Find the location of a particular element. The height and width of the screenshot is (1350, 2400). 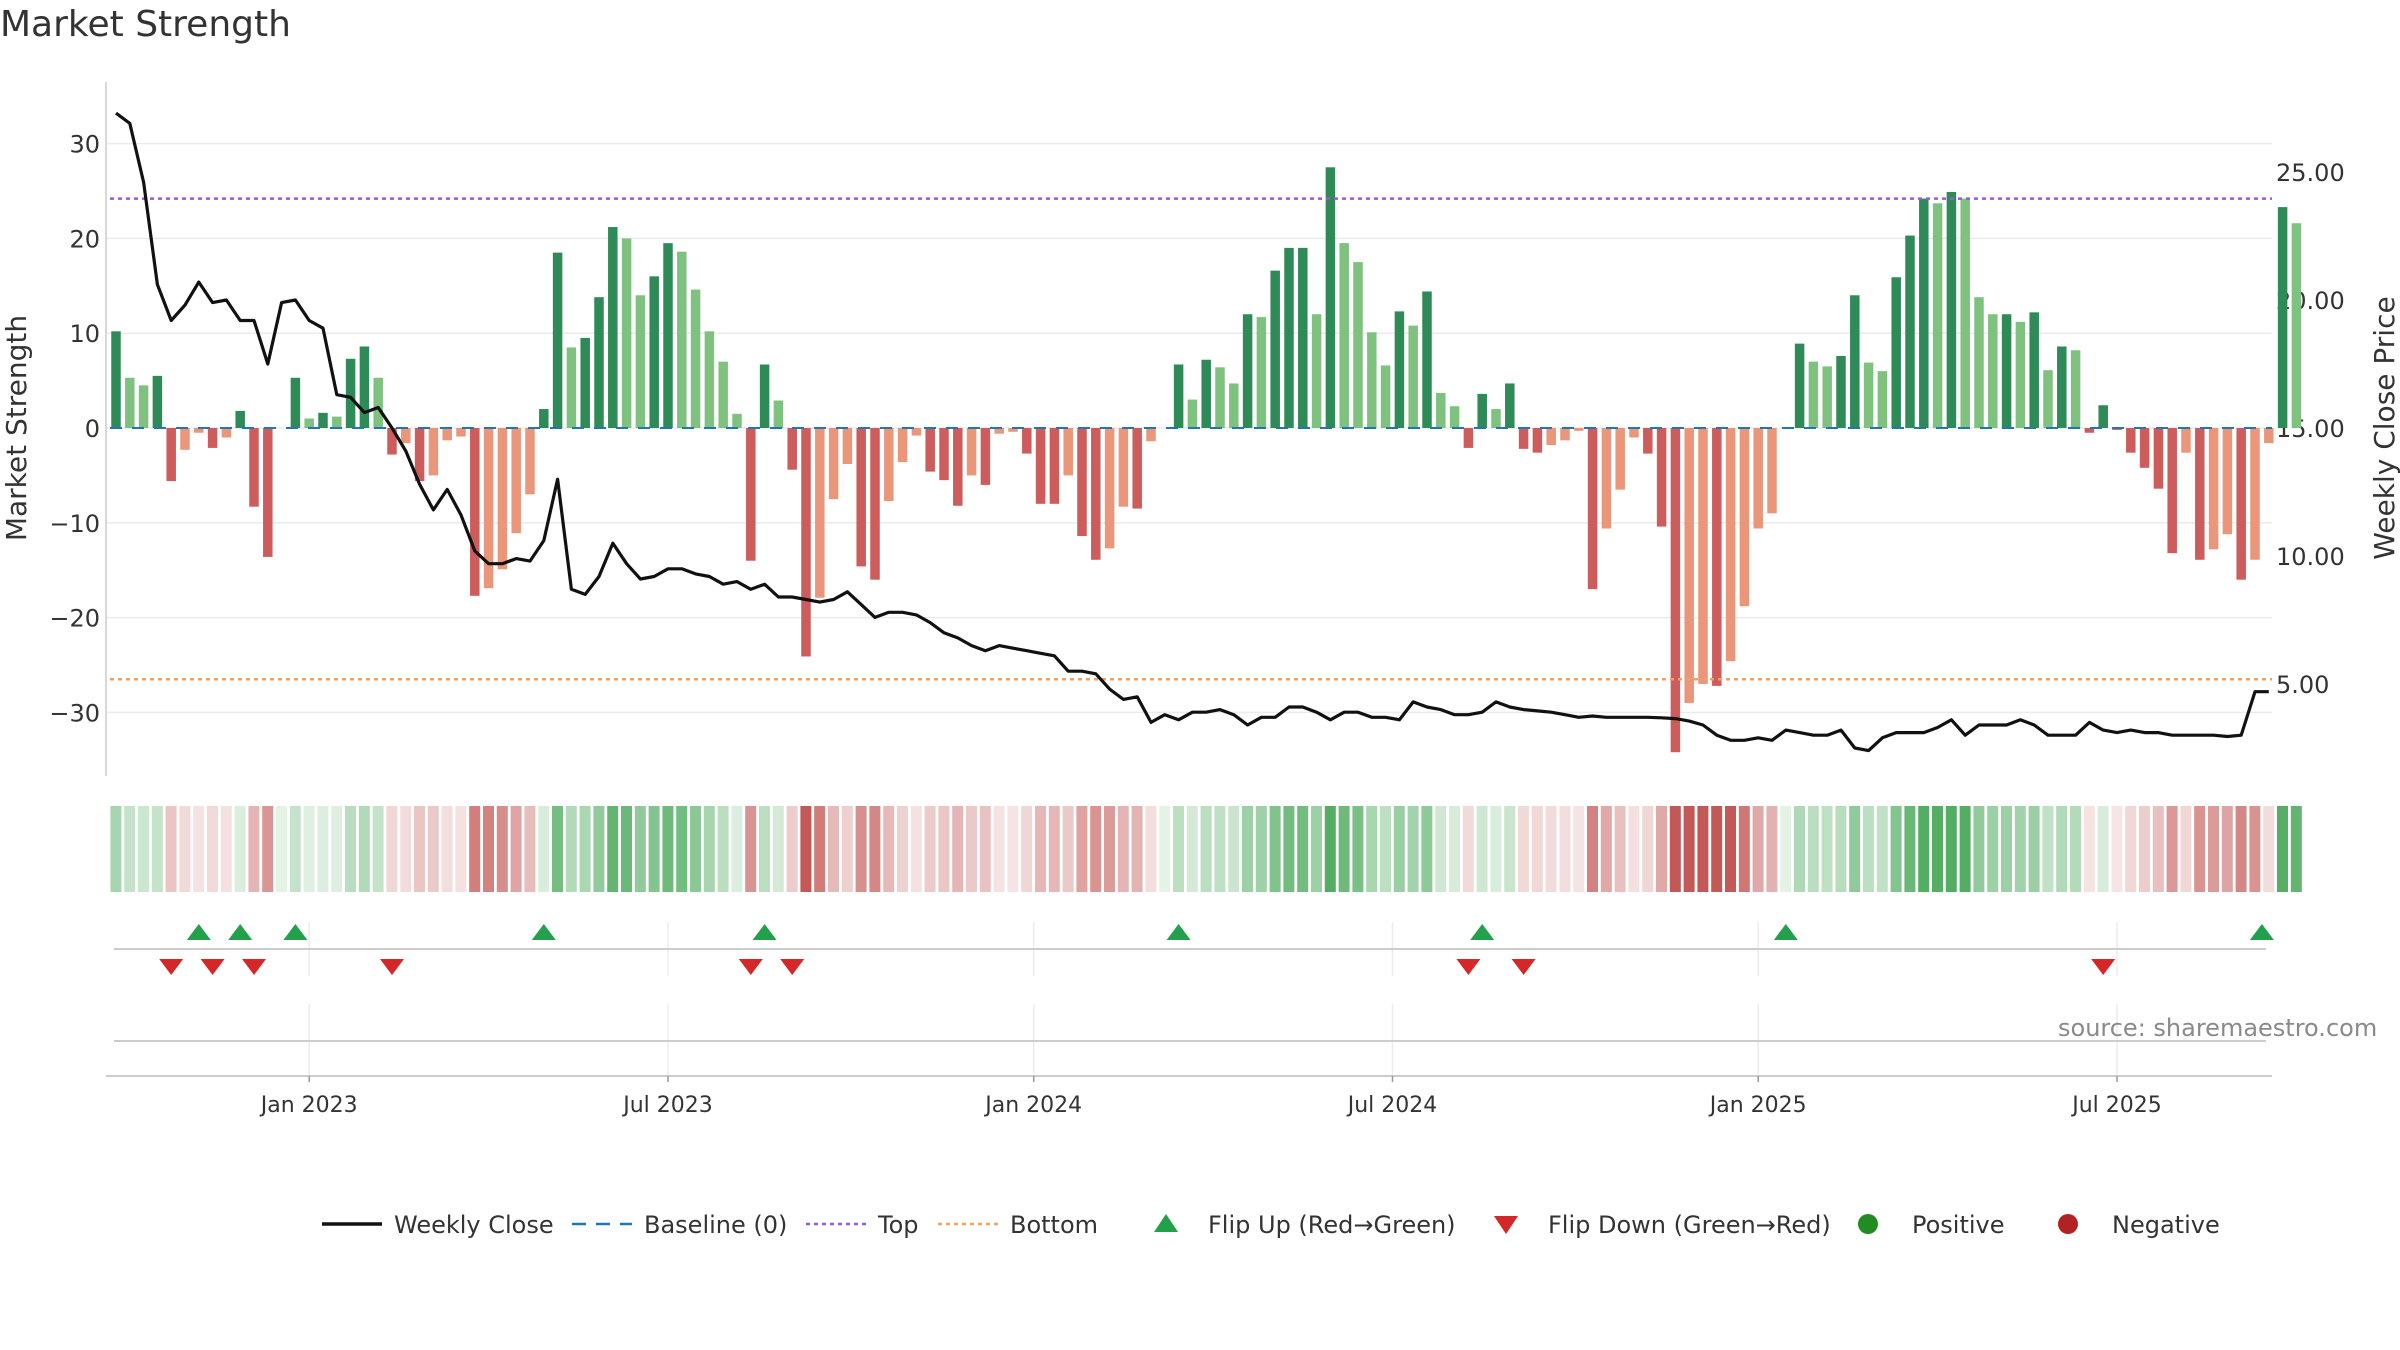

flip-markers is located at coordinates (1216, 949).